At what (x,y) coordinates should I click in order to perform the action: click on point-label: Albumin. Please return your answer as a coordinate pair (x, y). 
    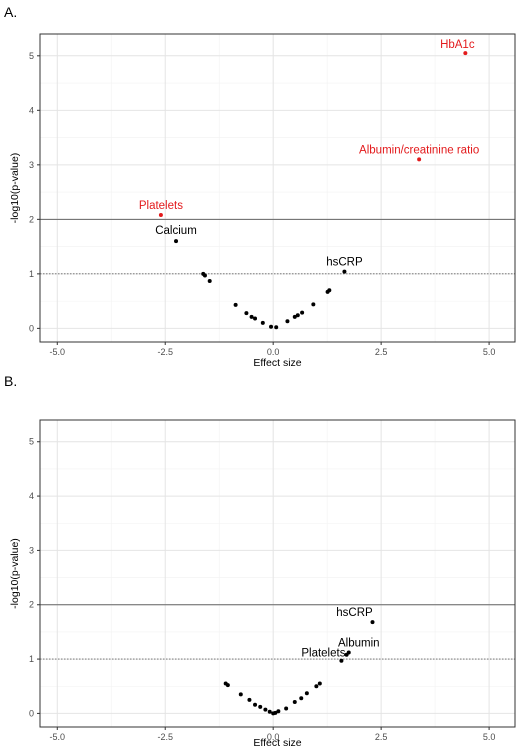
    Looking at the image, I should click on (359, 644).